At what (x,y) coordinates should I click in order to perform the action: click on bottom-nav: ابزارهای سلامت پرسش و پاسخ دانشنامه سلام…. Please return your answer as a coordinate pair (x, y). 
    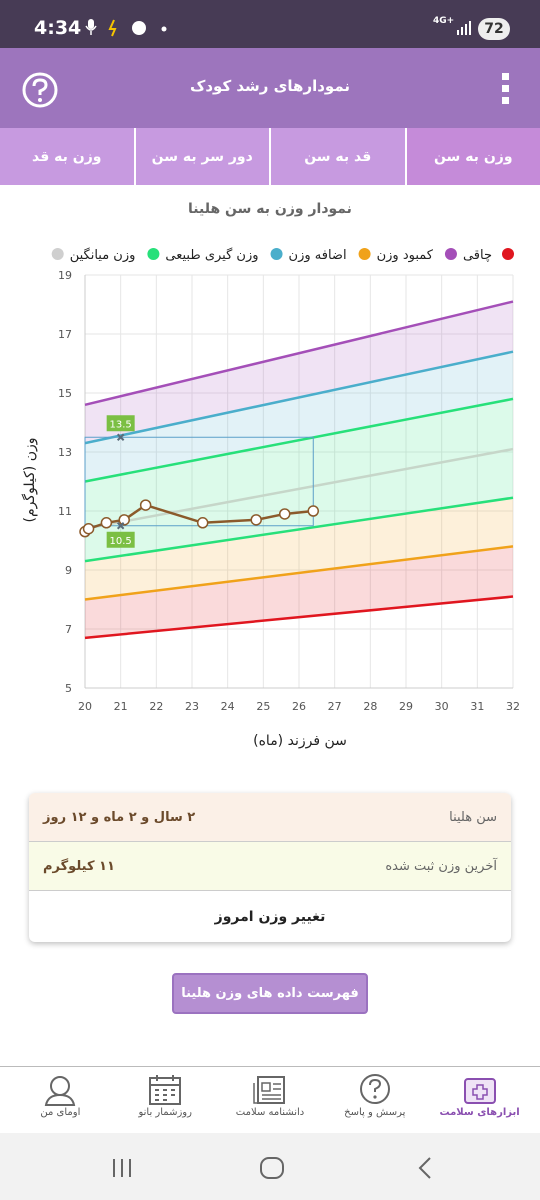
    Looking at the image, I should click on (270, 1099).